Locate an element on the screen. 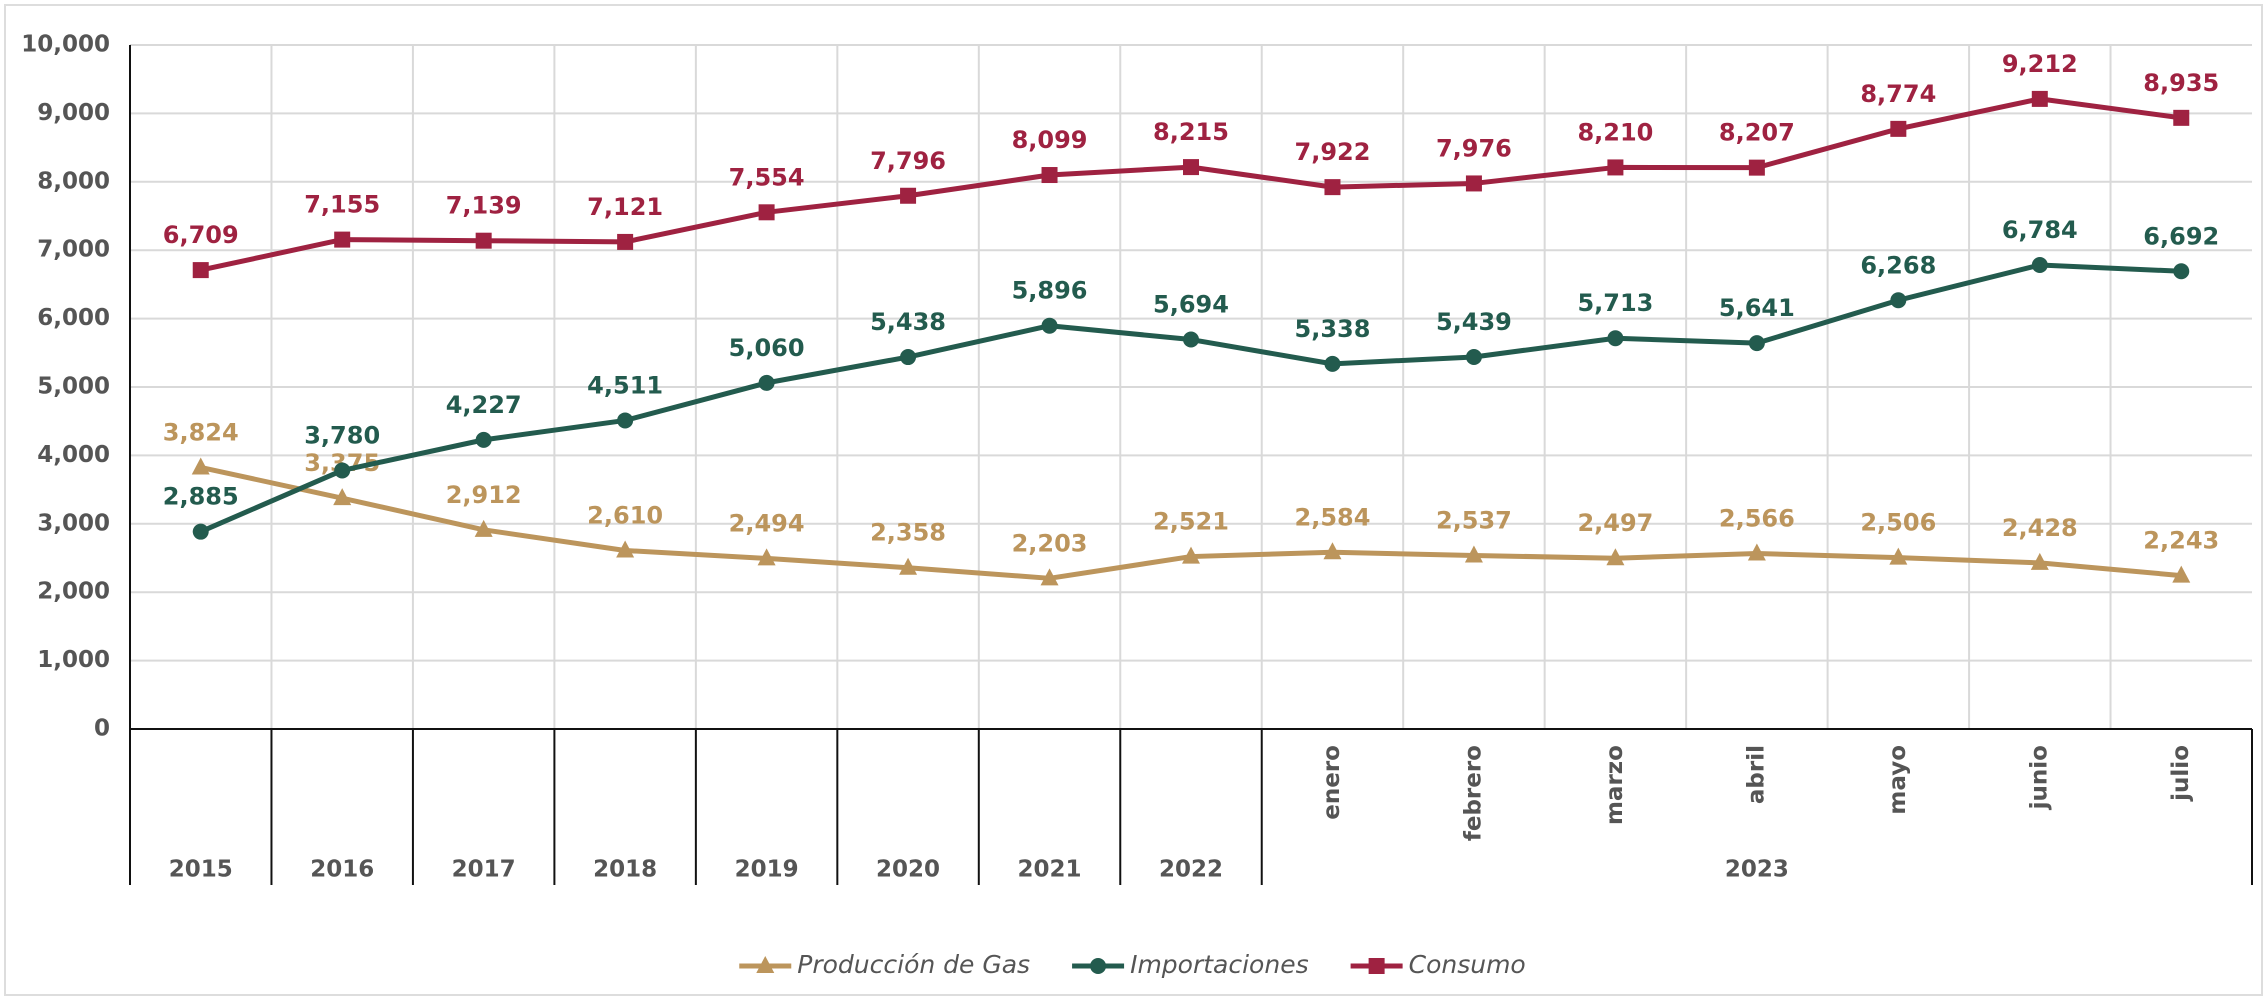 This screenshot has height=1000, width=2267. data-label: 2,497 is located at coordinates (1615, 523).